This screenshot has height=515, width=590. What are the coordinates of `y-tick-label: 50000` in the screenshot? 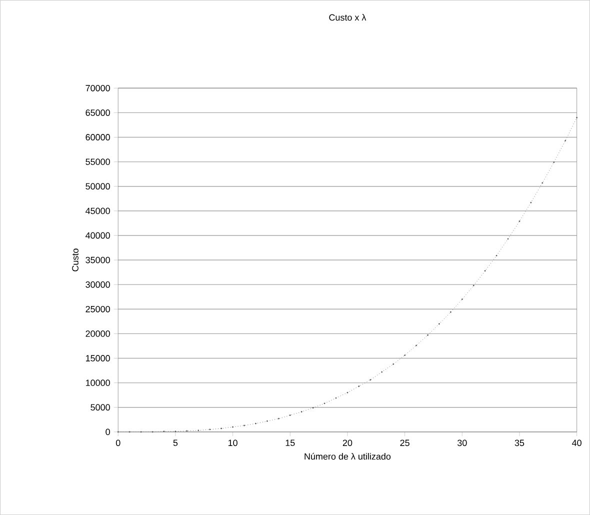 It's located at (98, 186).